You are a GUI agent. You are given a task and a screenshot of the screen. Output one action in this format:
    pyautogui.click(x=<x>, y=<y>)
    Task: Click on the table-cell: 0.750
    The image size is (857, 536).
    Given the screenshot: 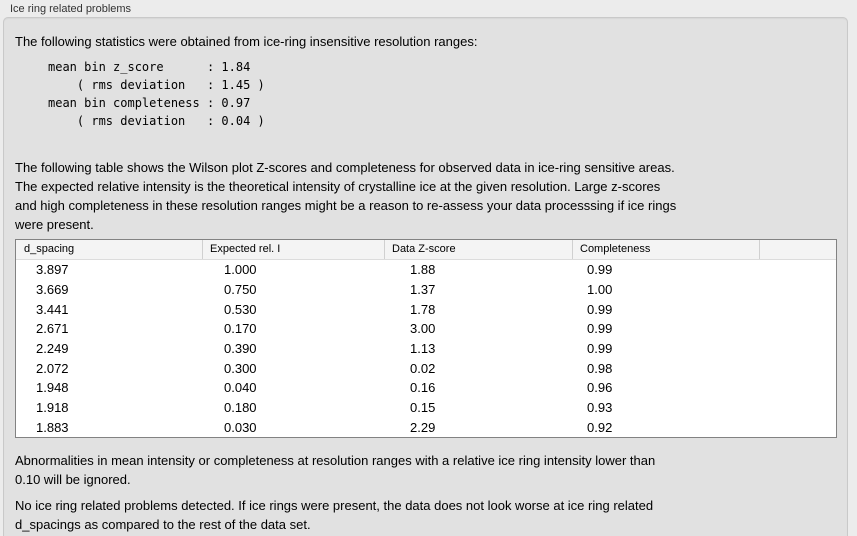 What is the action you would take?
    pyautogui.click(x=240, y=290)
    